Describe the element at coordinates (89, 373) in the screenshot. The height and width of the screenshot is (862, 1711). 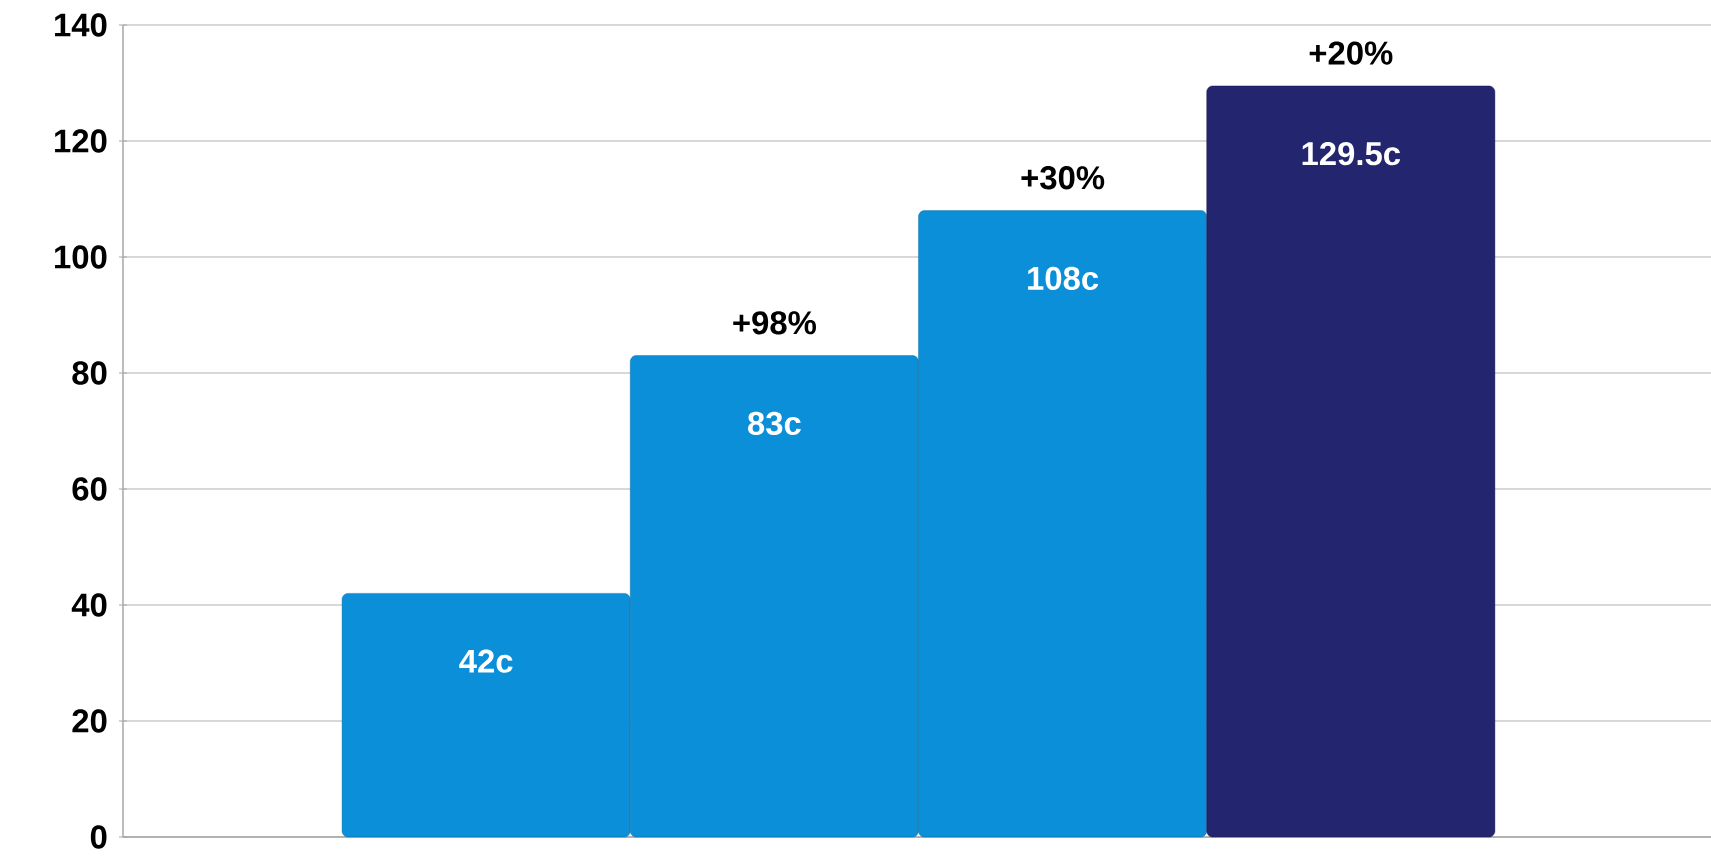
I see `y-tick-label: 80` at that location.